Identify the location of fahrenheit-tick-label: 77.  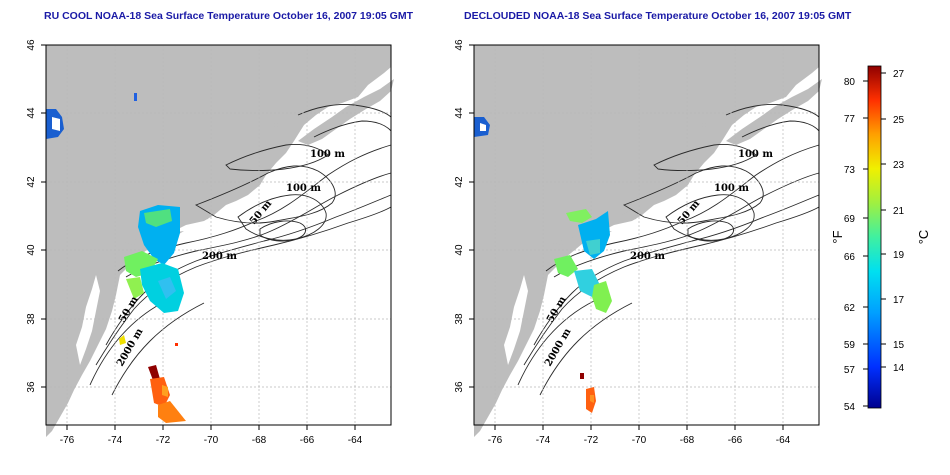
(850, 119).